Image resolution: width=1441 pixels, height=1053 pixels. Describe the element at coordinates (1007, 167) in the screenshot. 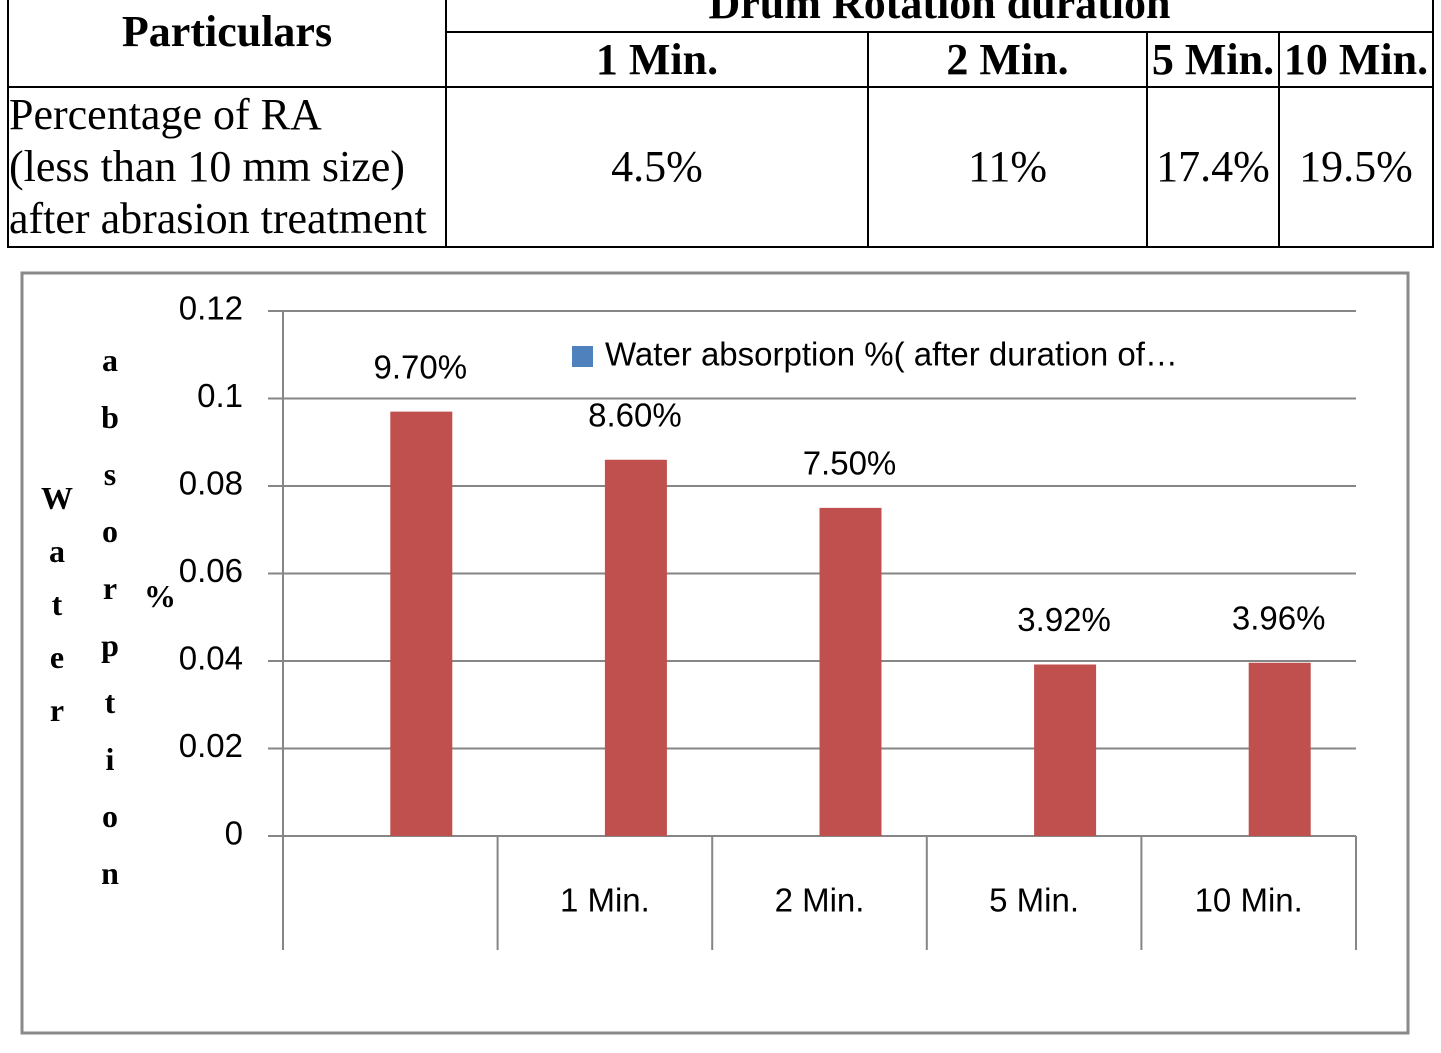

I see `cell: 11%` at that location.